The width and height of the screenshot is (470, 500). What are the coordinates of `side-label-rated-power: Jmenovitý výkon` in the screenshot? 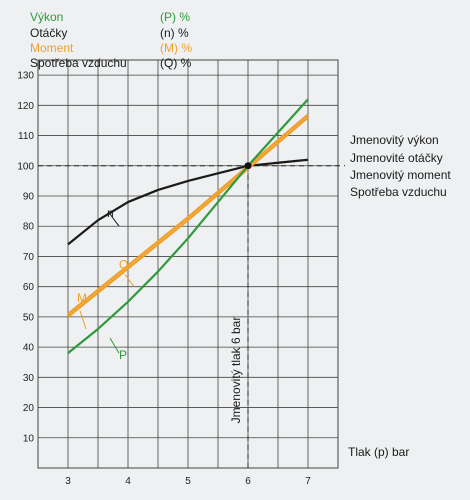 It's located at (394, 140).